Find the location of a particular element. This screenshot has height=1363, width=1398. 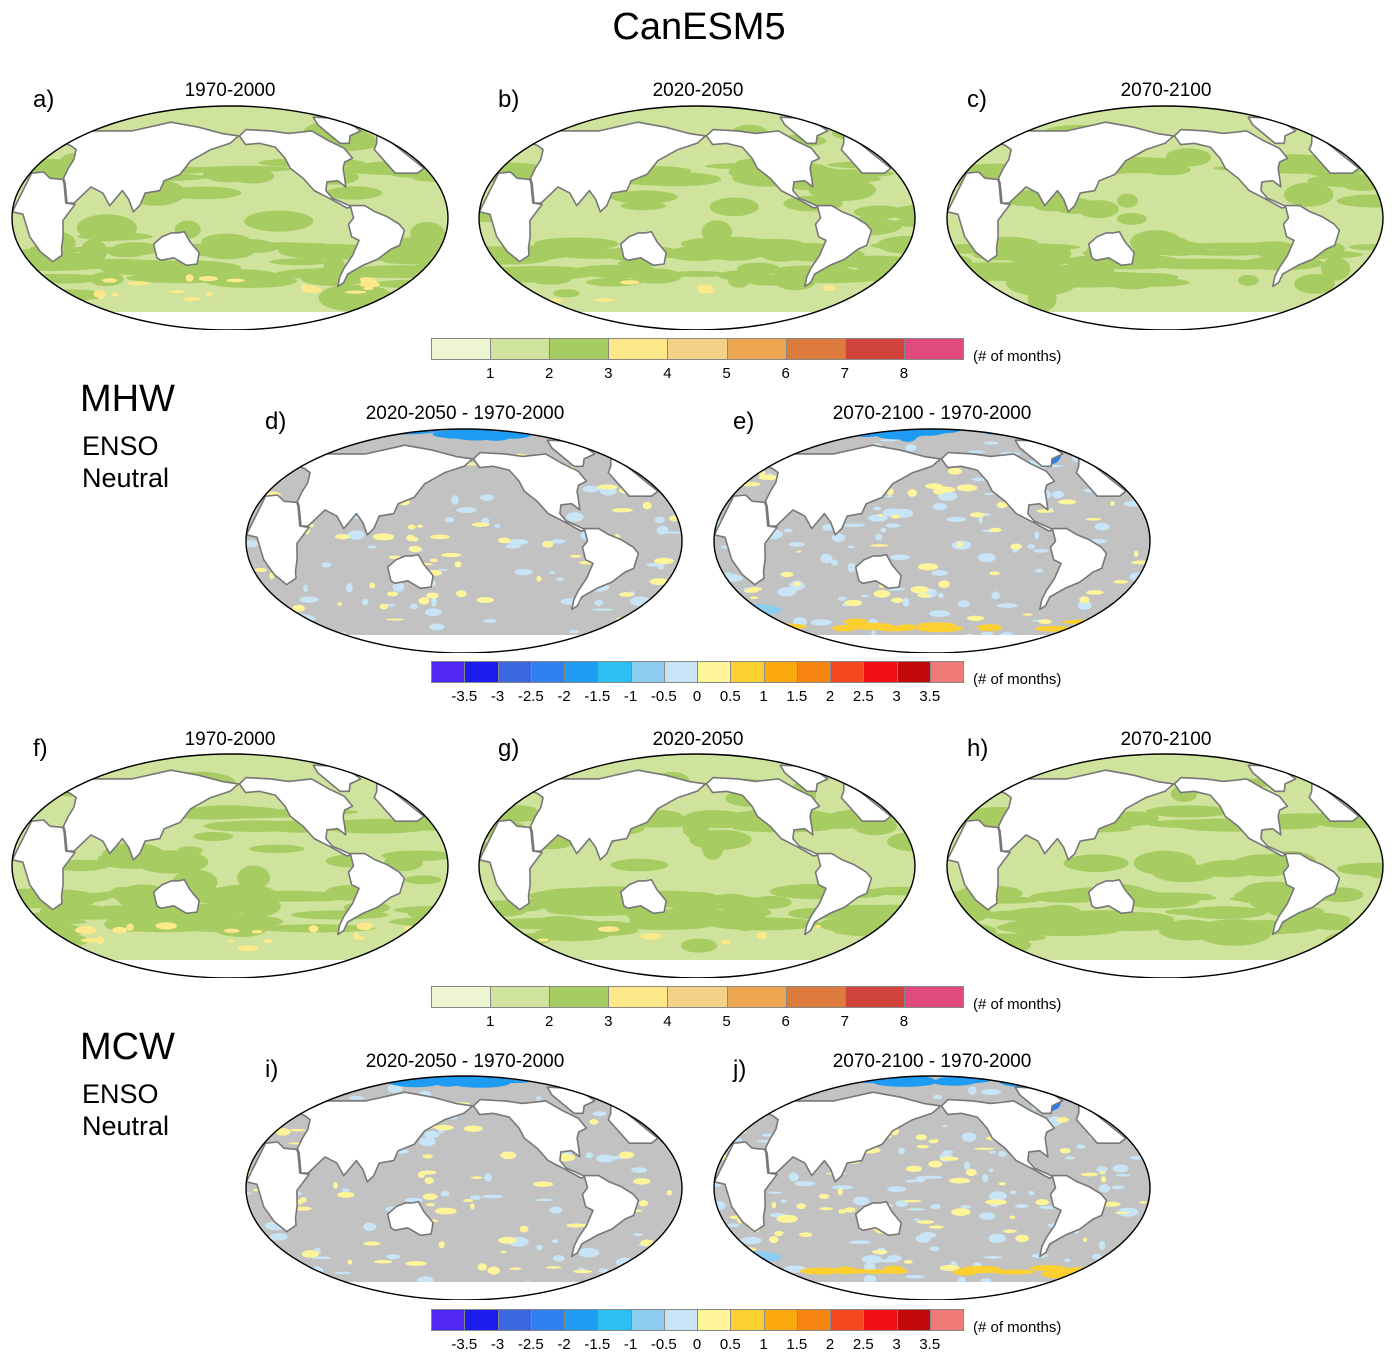

colorbar-tick-label: 3.5 is located at coordinates (930, 1344).